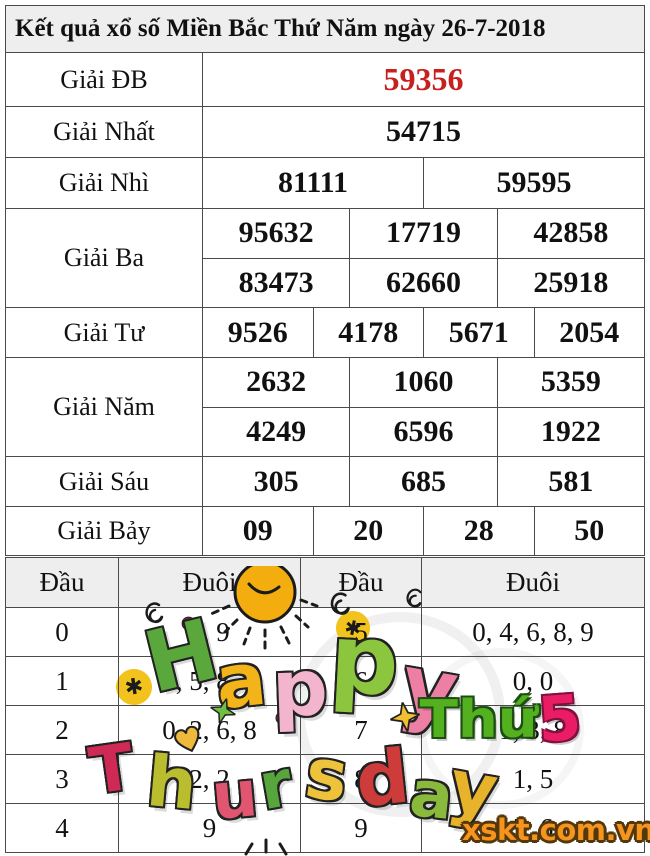 The width and height of the screenshot is (650, 856). What do you see at coordinates (313, 182) in the screenshot?
I see `prize-value: 81111` at bounding box center [313, 182].